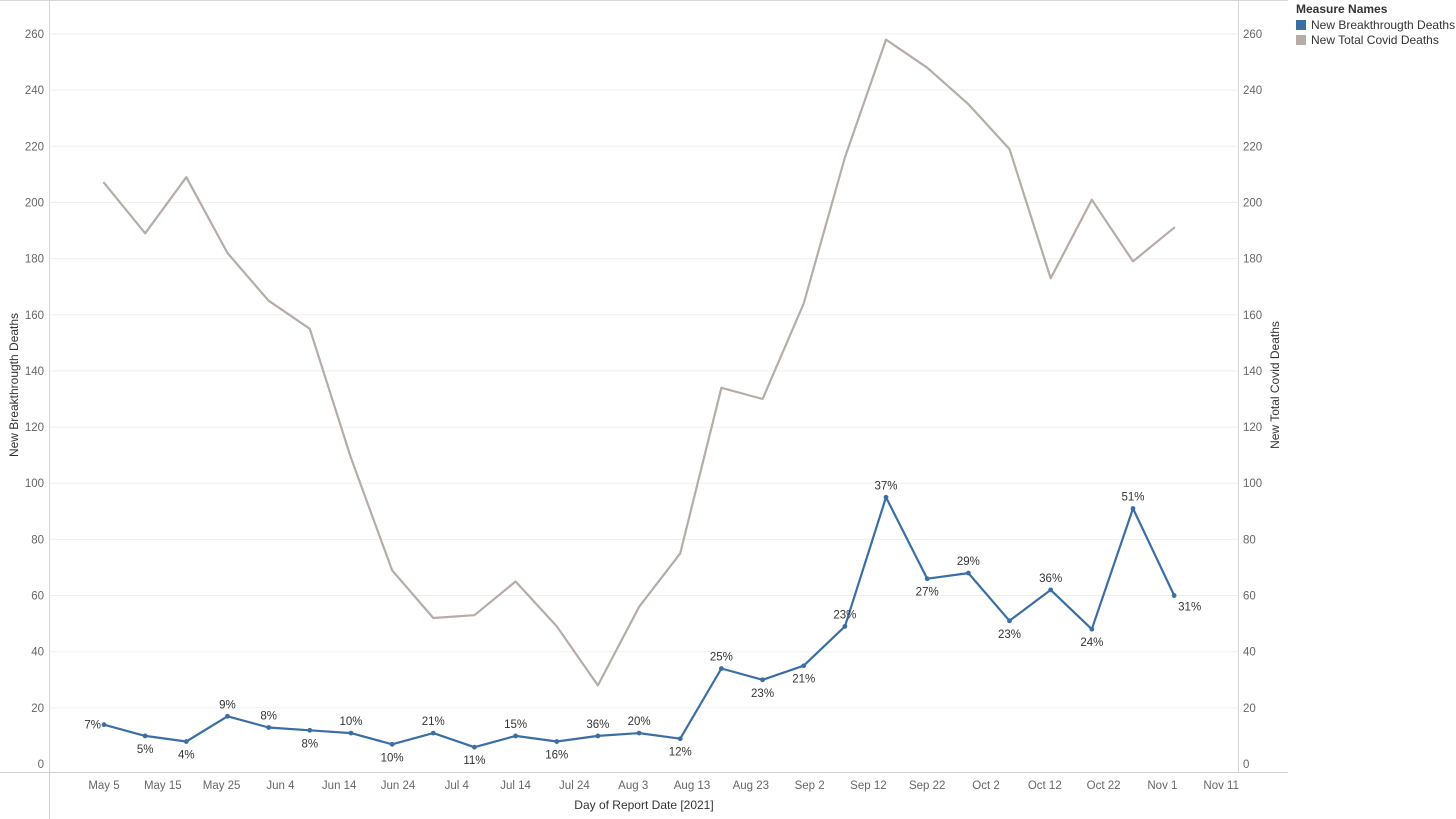 This screenshot has height=819, width=1456. Describe the element at coordinates (985, 786) in the screenshot. I see `x-tick-label: Oct 2` at that location.